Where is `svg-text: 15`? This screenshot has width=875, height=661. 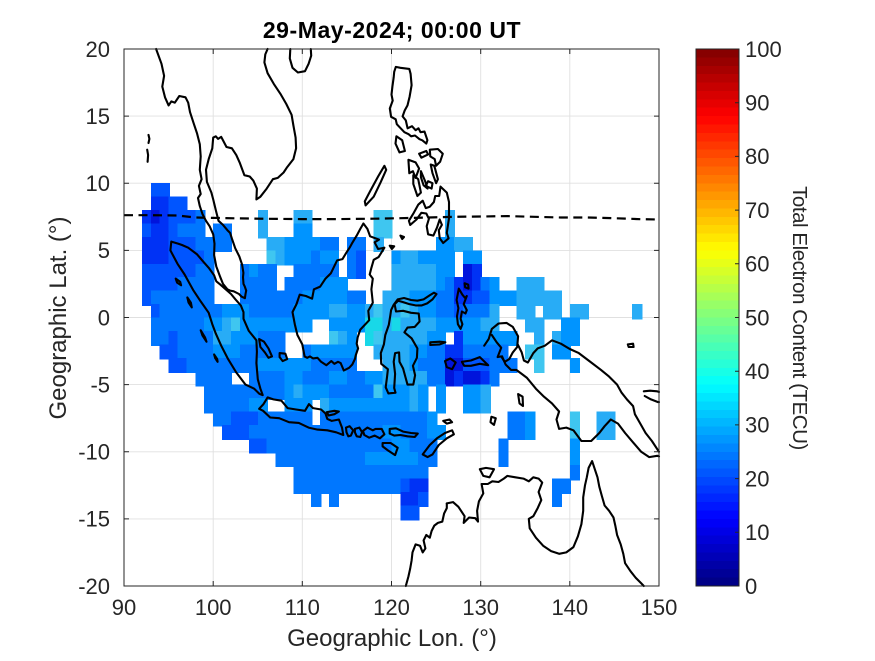 svg-text: 15 is located at coordinates (98, 116).